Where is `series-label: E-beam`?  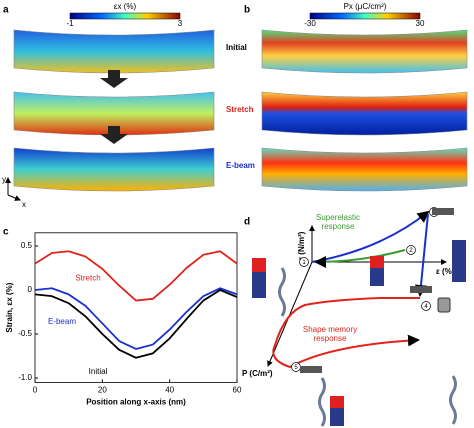 series-label: E-beam is located at coordinates (62, 321).